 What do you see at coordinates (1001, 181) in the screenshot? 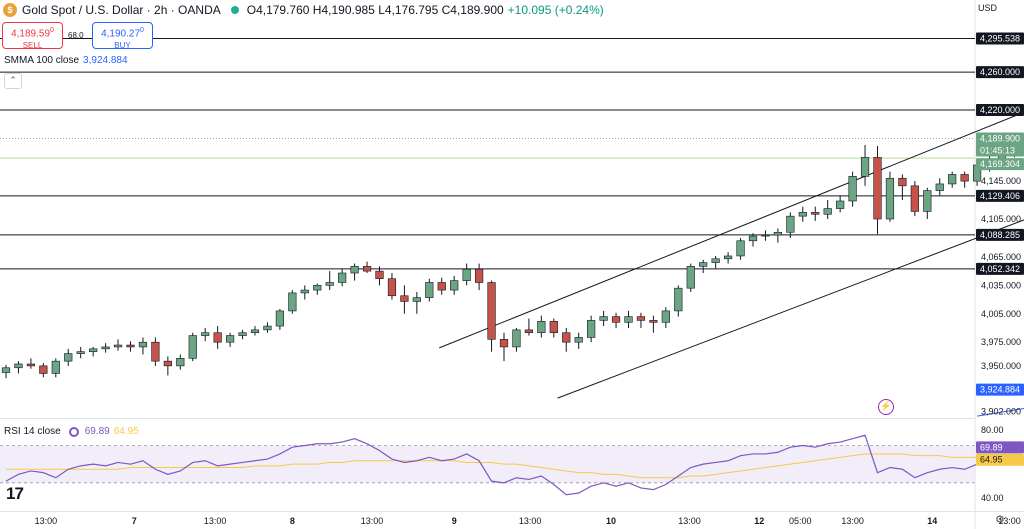
I see `y-tick-label: 4,145.000` at bounding box center [1001, 181].